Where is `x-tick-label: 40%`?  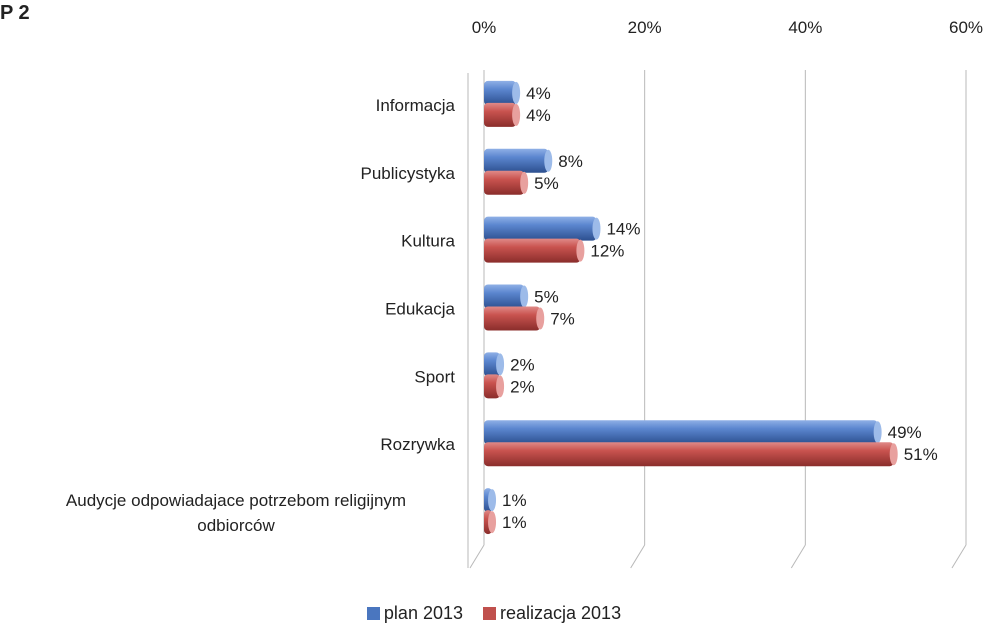 x-tick-label: 40% is located at coordinates (805, 27).